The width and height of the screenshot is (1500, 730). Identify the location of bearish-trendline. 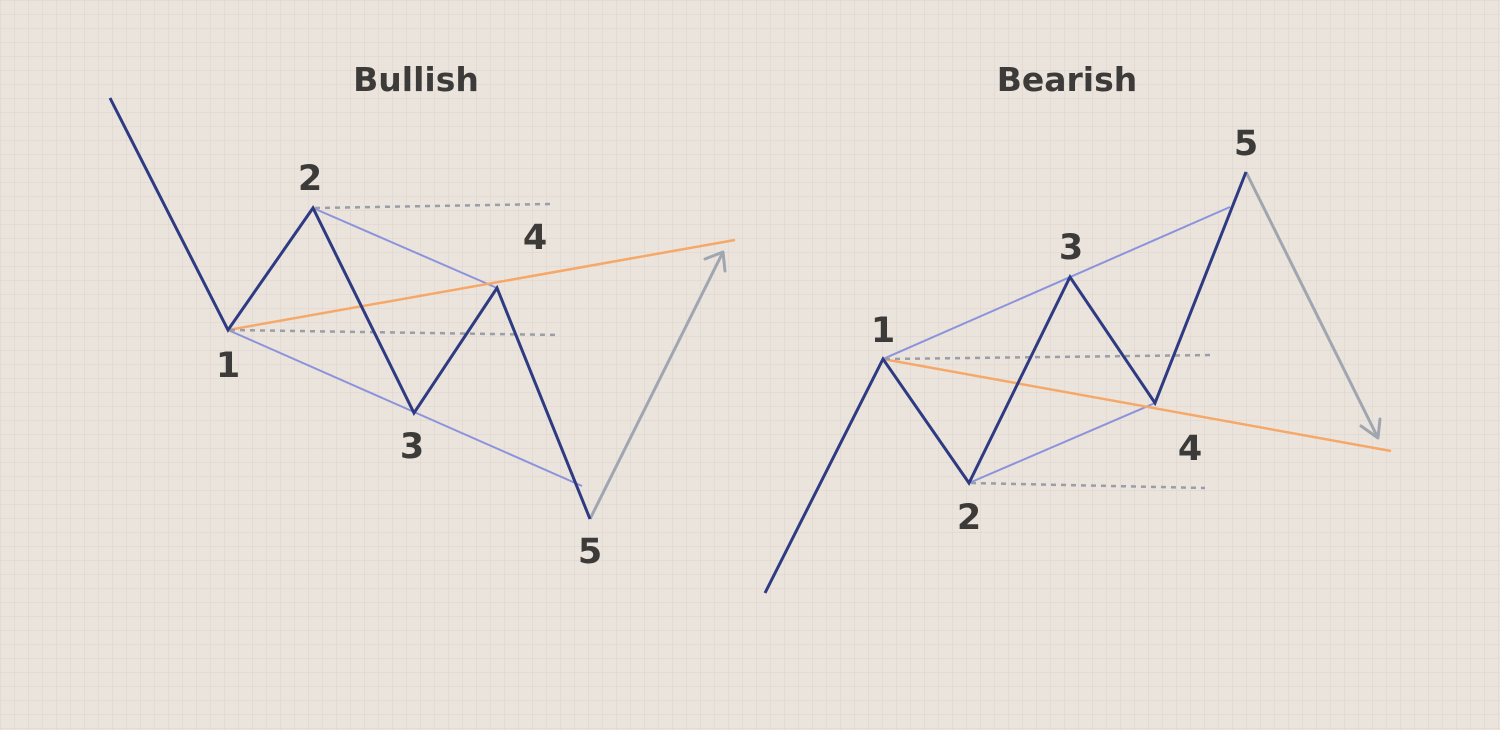
(1137, 405).